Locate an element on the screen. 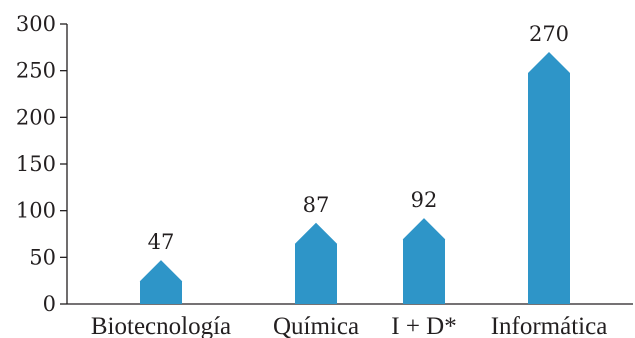  bar-qu-mica is located at coordinates (316, 263).